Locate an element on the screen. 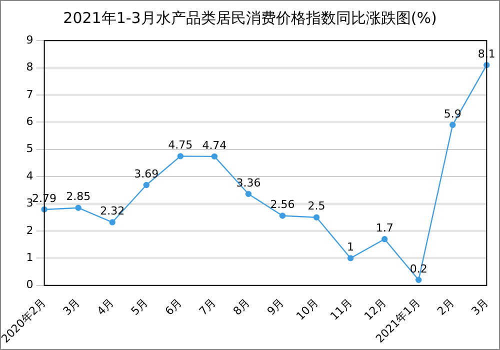 Image resolution: width=500 pixels, height=350 pixels. x-tick-label: 5月 is located at coordinates (139, 307).